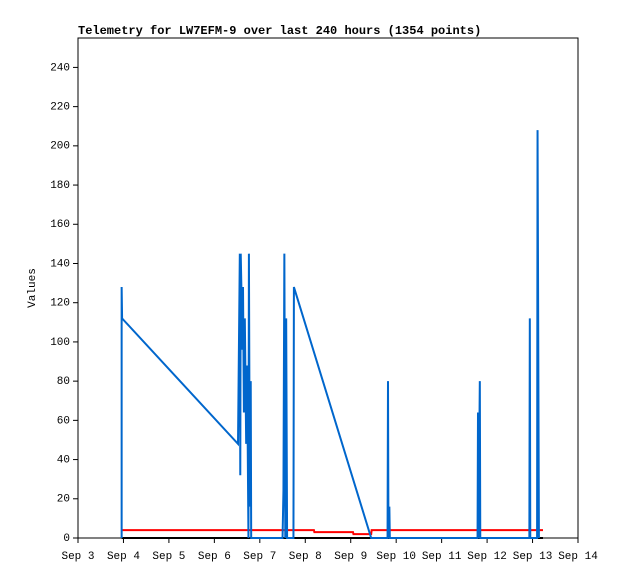 The width and height of the screenshot is (618, 584). What do you see at coordinates (60, 264) in the screenshot?
I see `y-tick-label: 140` at bounding box center [60, 264].